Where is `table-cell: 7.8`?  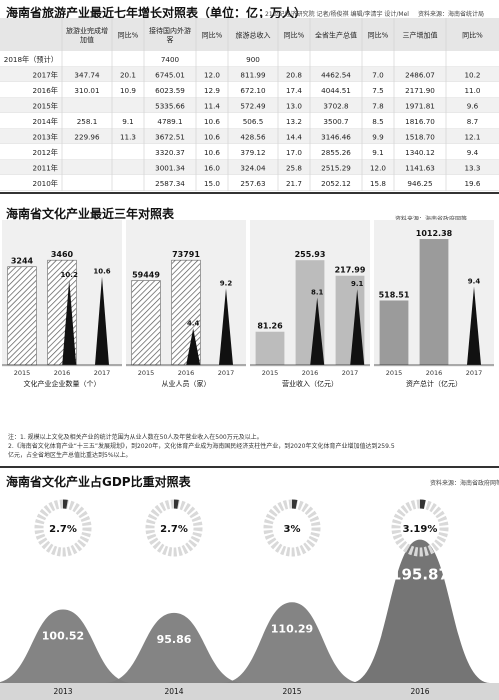 table-cell: 7.8 is located at coordinates (378, 105).